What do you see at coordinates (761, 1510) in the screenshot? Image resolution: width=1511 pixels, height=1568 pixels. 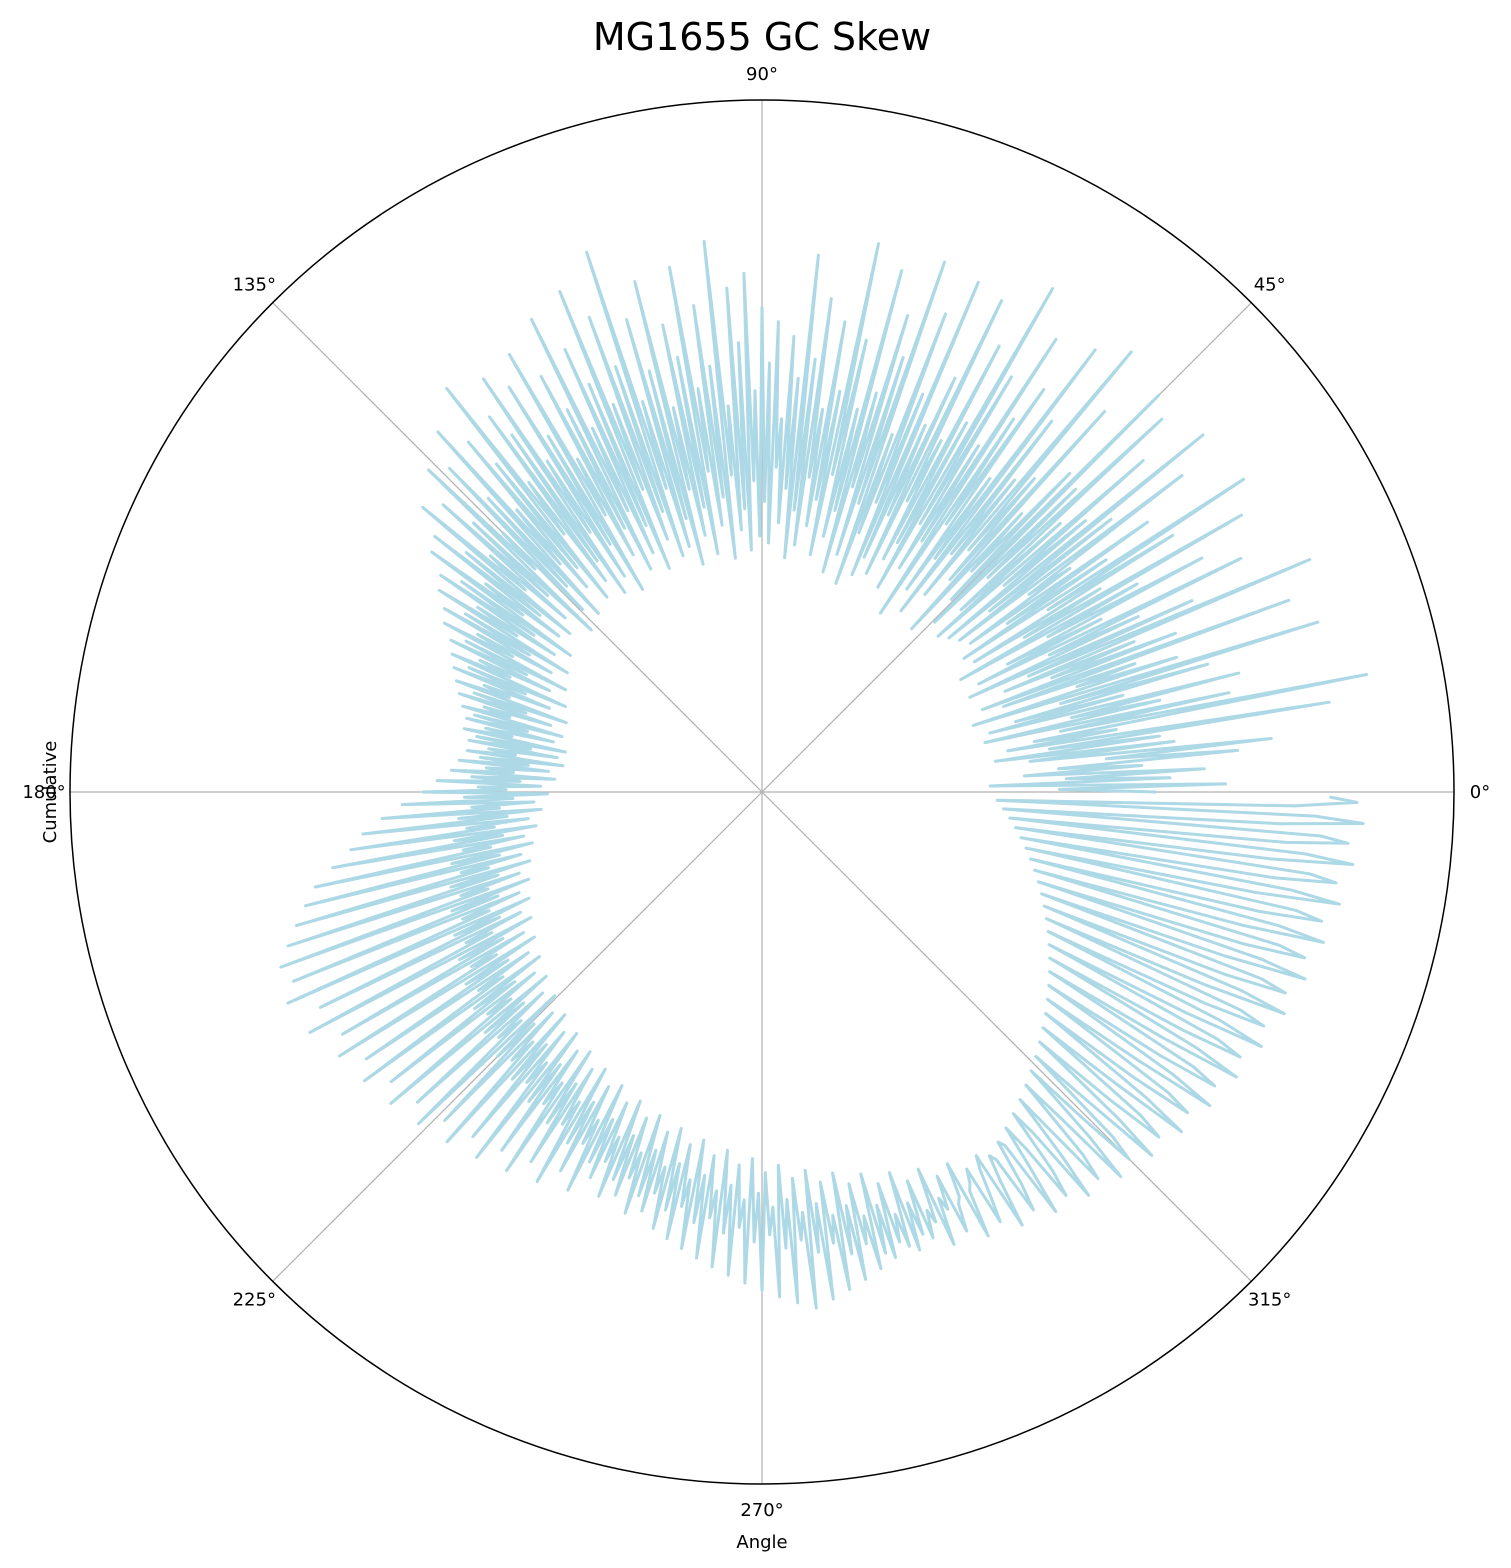 I see `theta-tick-270: 270°` at bounding box center [761, 1510].